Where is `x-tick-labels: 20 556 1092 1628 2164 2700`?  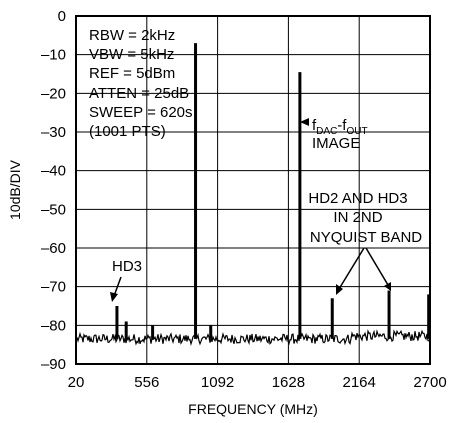
x-tick-labels: 20 556 1092 1628 2164 2700 is located at coordinates (257, 382).